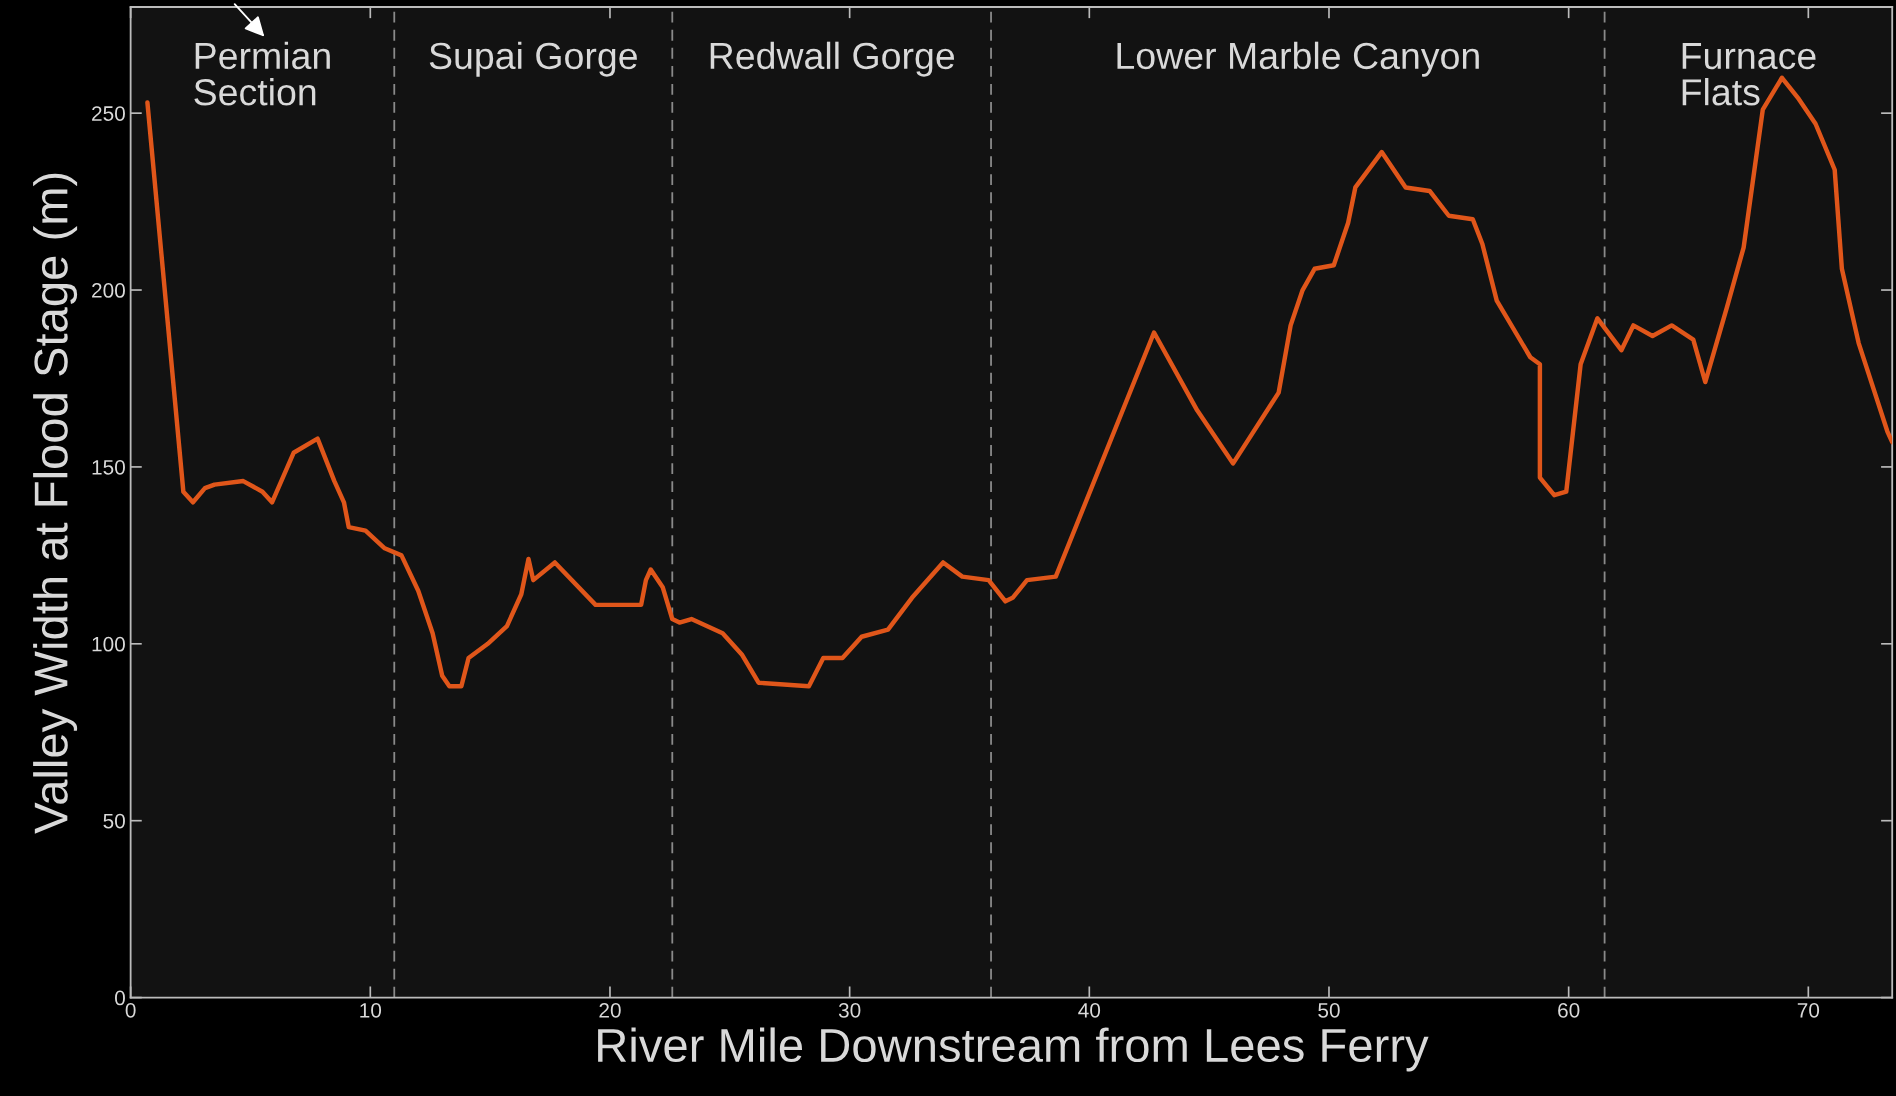  What do you see at coordinates (1298, 59) in the screenshot?
I see `annotation: Lower Marble Canyon` at bounding box center [1298, 59].